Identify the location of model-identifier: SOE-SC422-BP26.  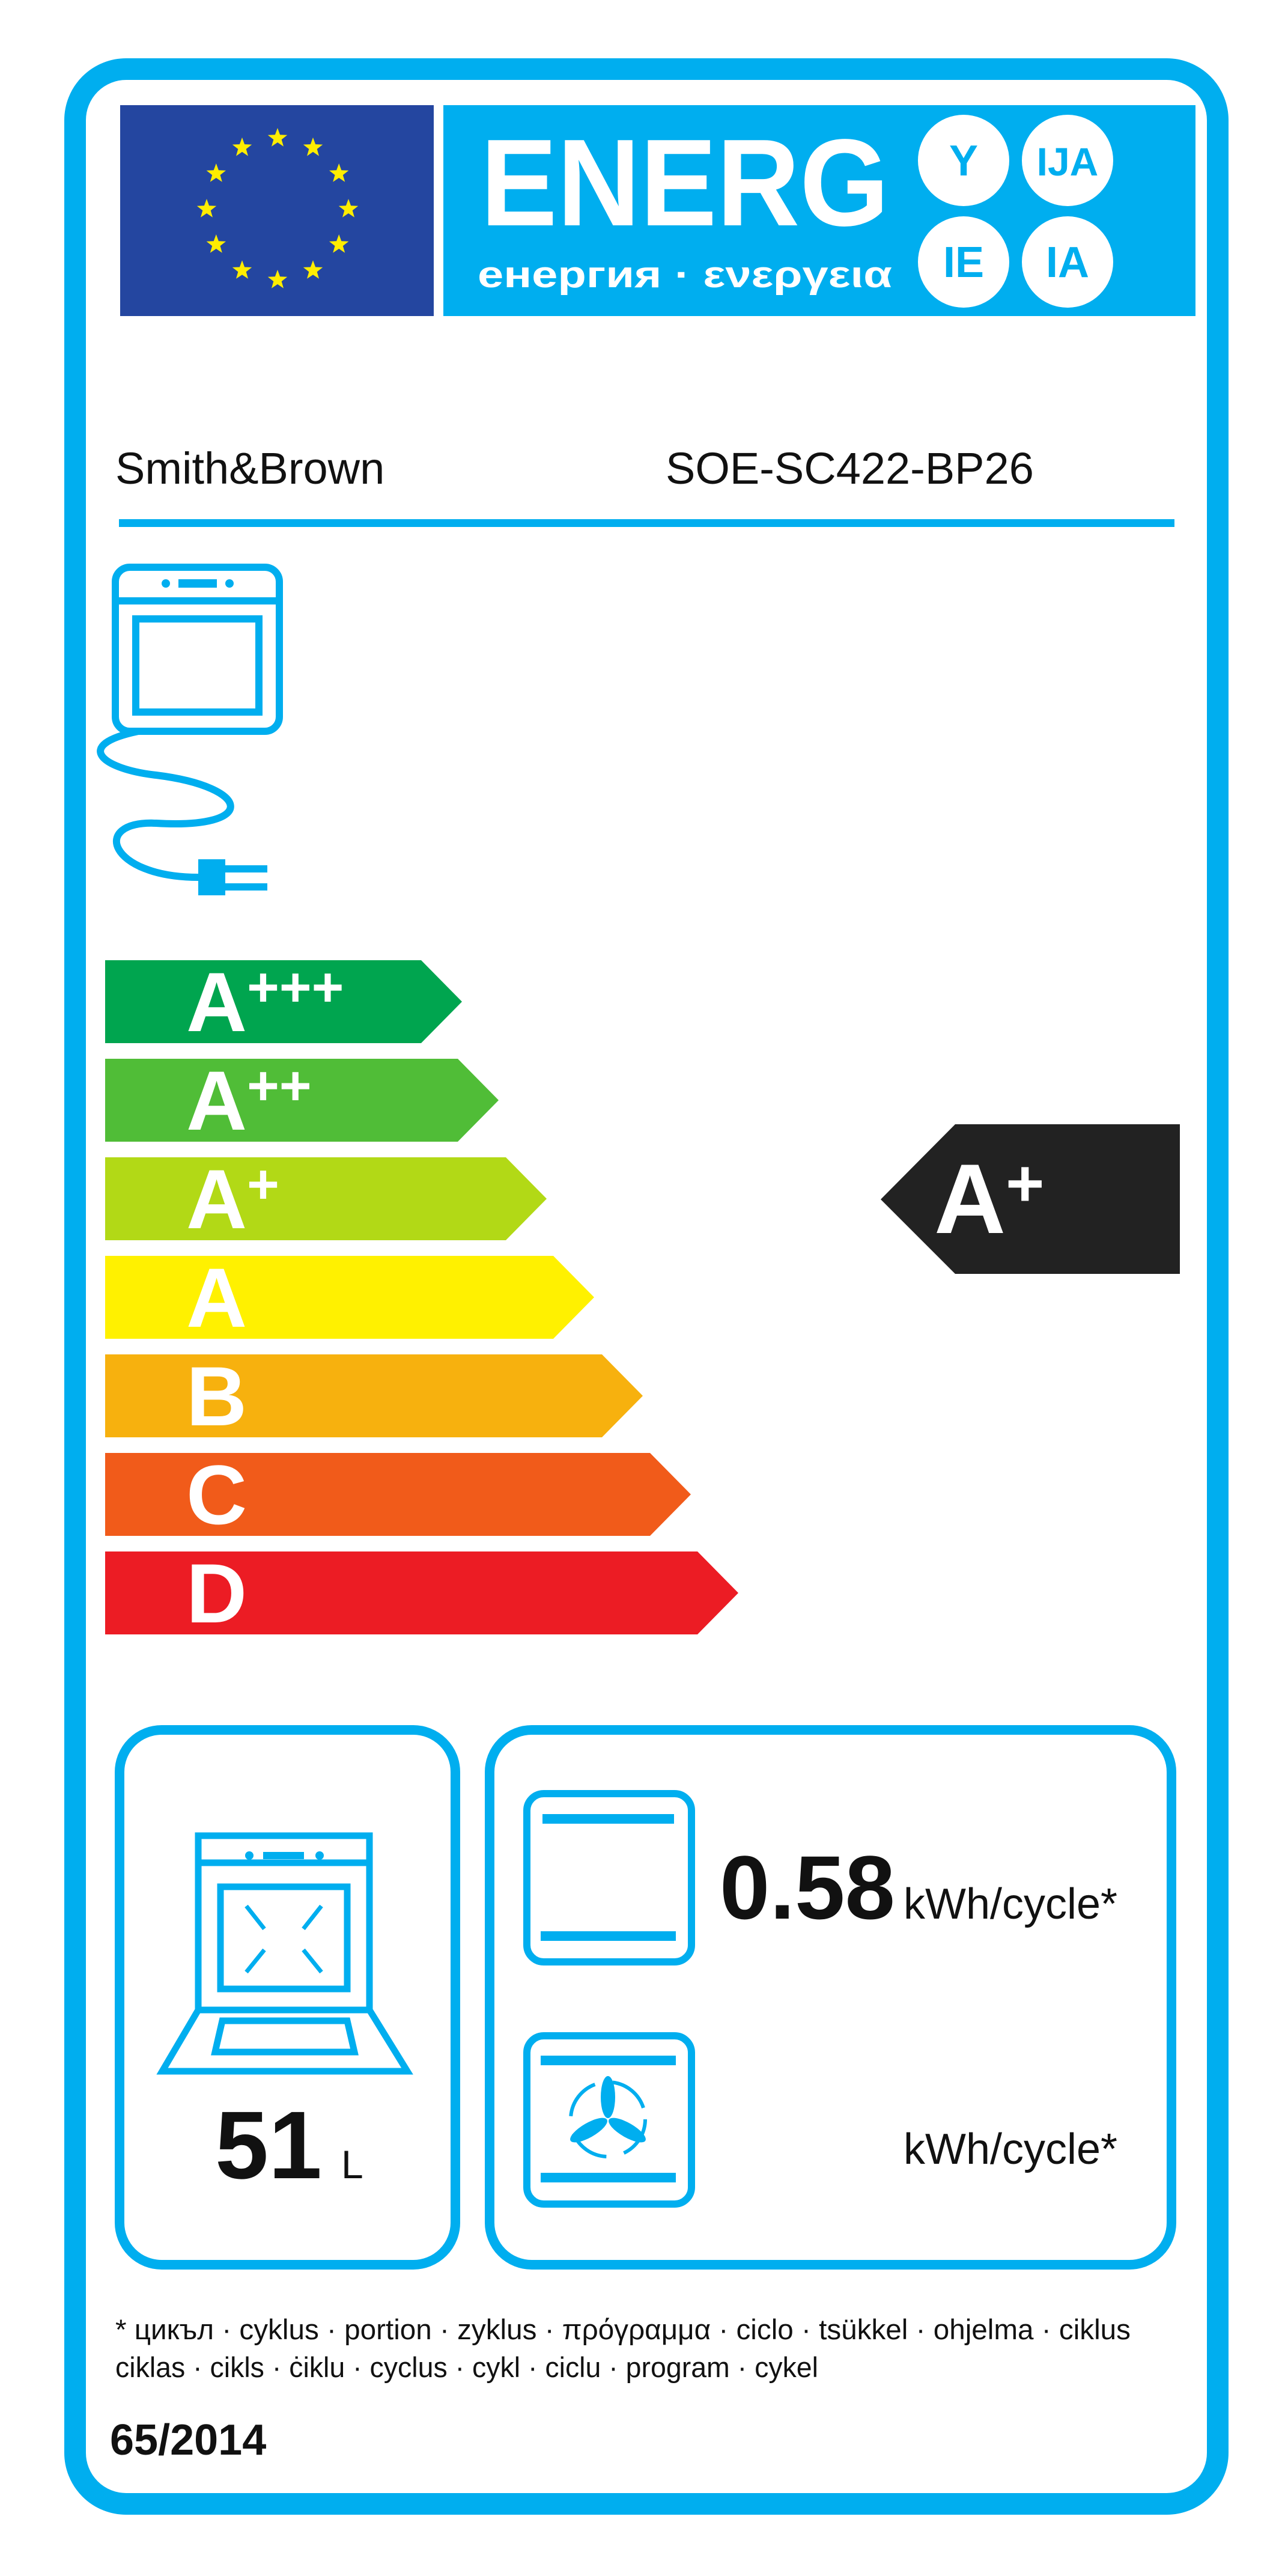
(850, 468).